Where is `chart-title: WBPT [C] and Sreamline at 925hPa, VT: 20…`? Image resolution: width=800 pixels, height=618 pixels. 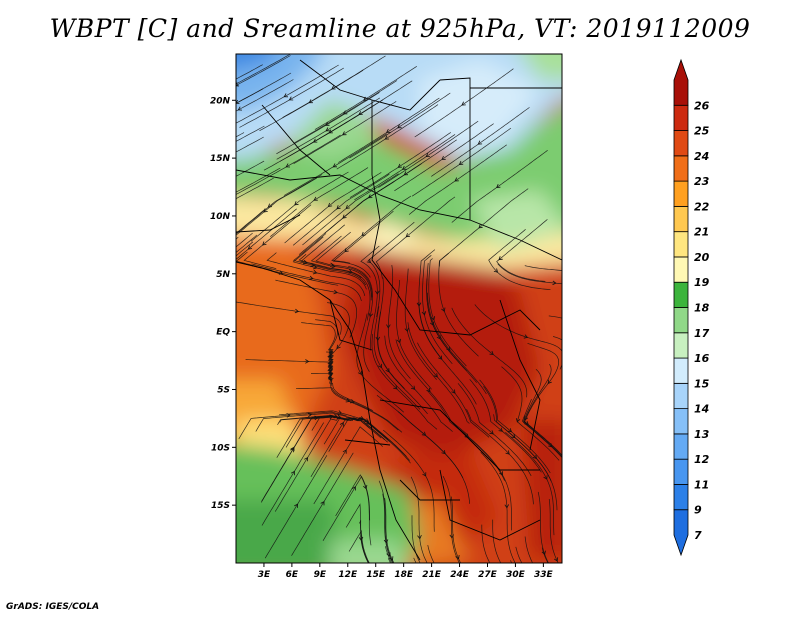
chart-title: WBPT [C] and Sreamline at 925hPa, VT: 20… is located at coordinates (400, 28).